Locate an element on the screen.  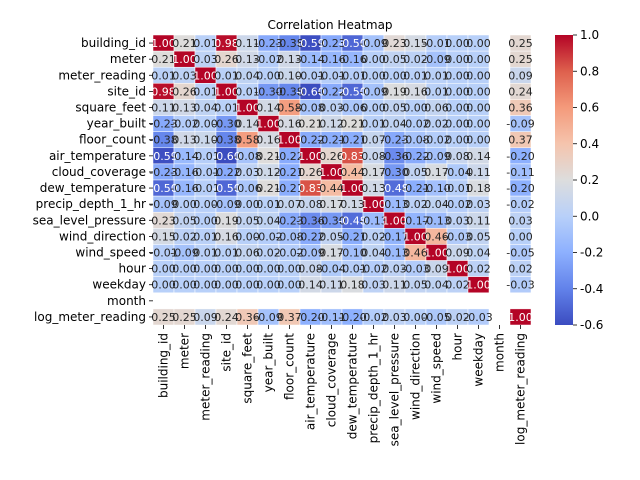
x-tick-label: wind_speed is located at coordinates (437, 368).